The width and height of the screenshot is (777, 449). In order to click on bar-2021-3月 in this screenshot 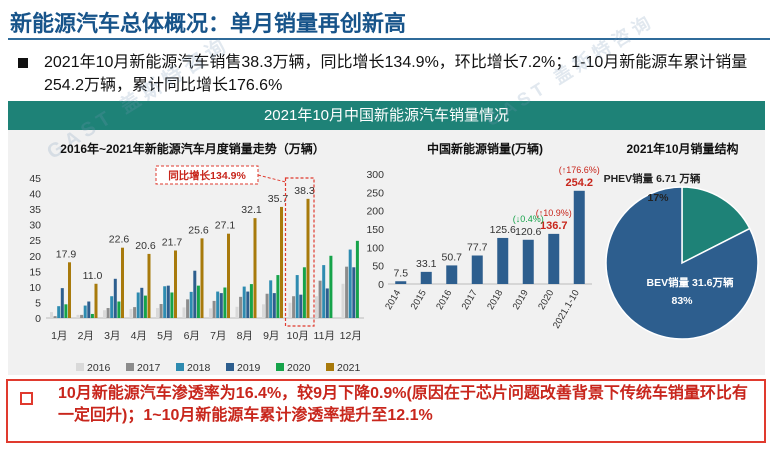, I will do `click(122, 282)`.